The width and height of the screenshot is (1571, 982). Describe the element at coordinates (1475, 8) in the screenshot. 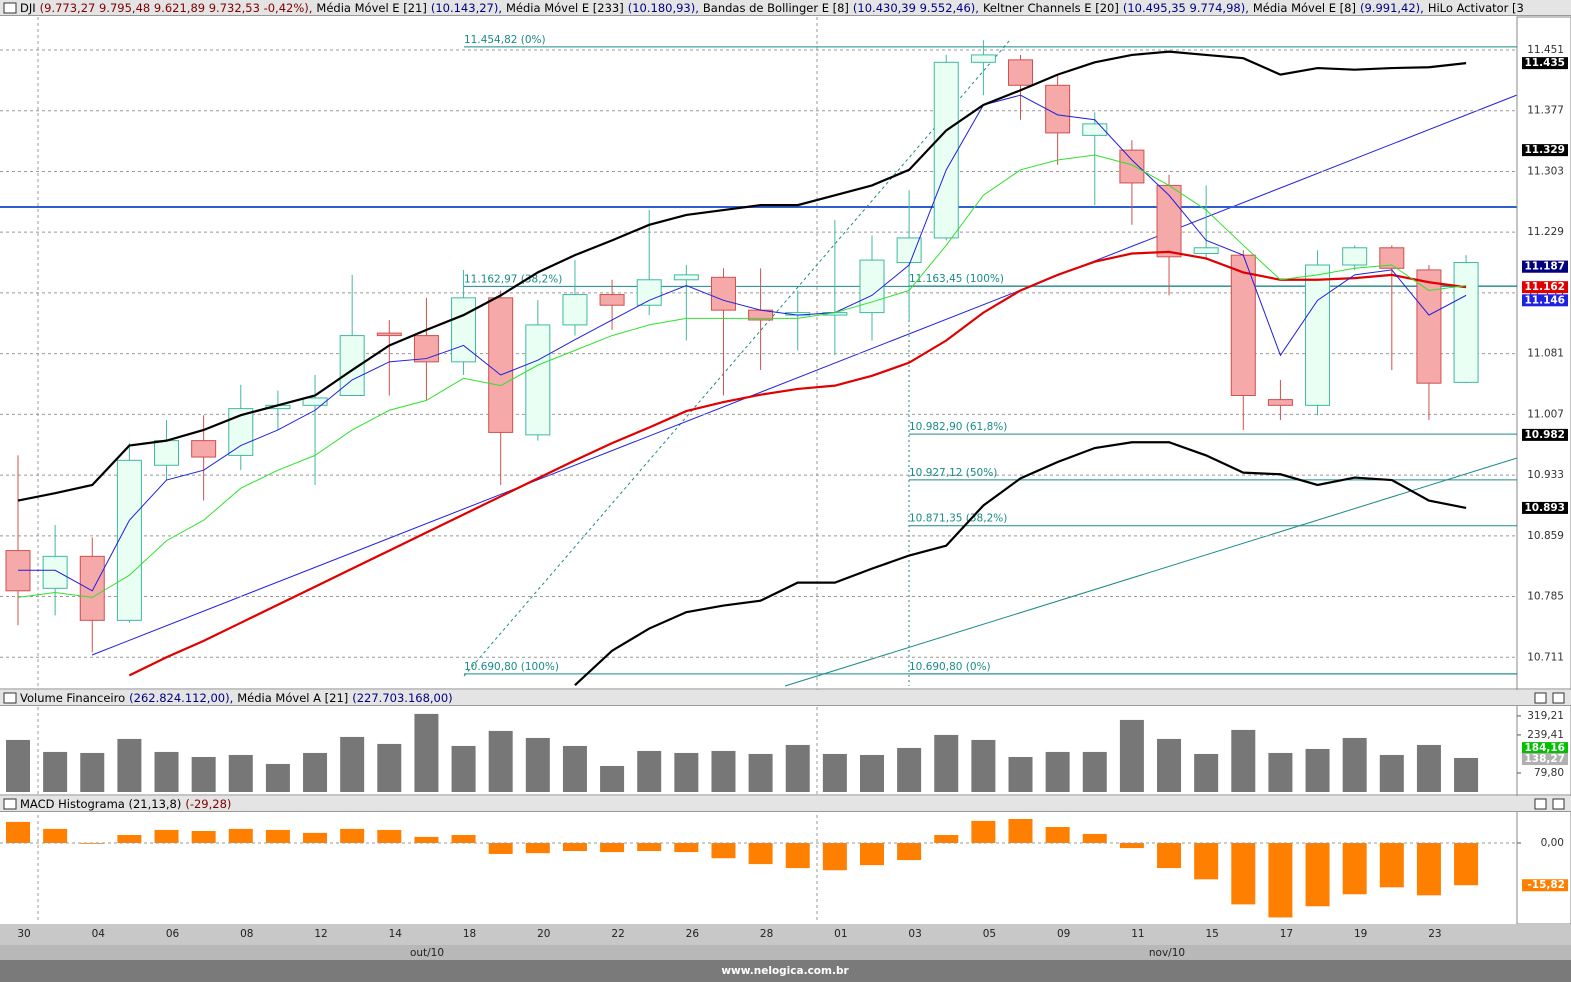

I see `indicator-name: HiLo Activator [3` at that location.